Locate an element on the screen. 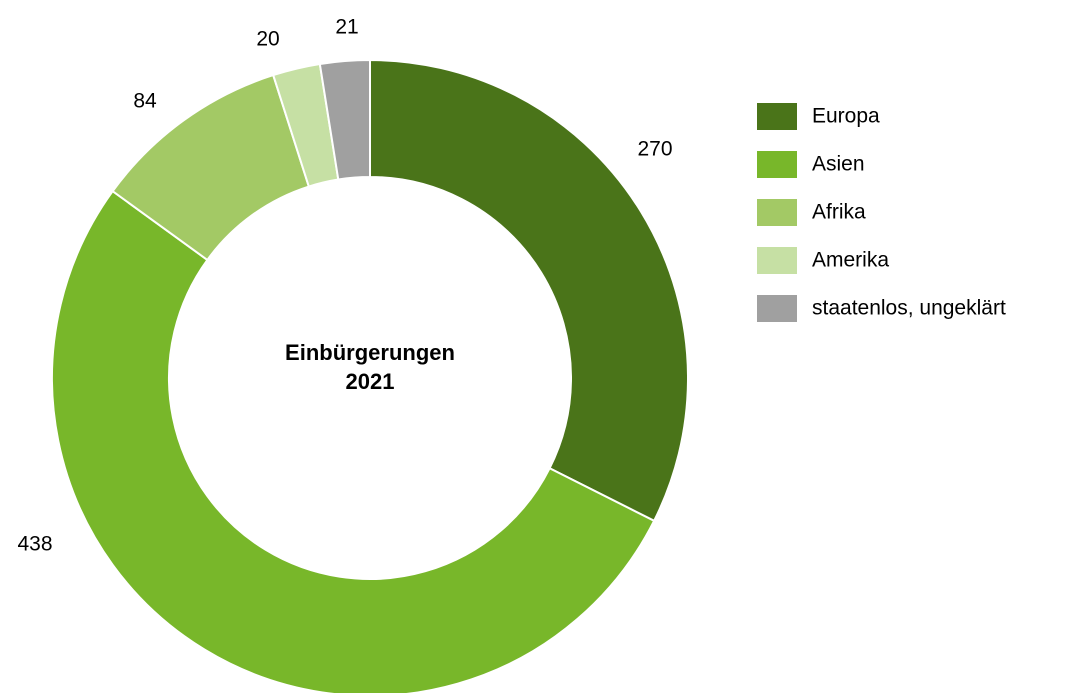 The height and width of the screenshot is (693, 1065). legend-label: Asien is located at coordinates (838, 164).